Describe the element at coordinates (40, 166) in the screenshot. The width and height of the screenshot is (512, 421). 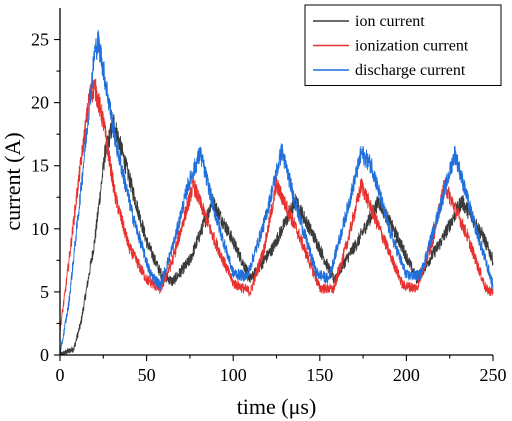
I see `y-tick-label: 15` at that location.